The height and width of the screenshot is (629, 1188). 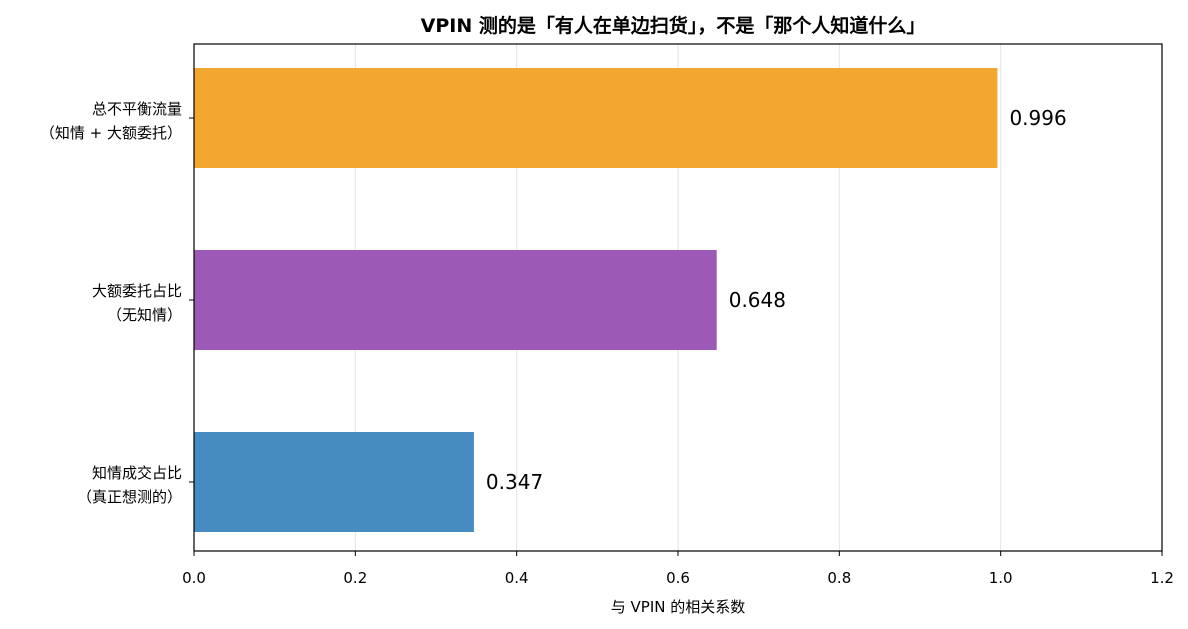 What do you see at coordinates (673, 25) in the screenshot?
I see `chart-title: VPIN 测的是「有人在单边扫货」，不是「那个人知道什么」` at bounding box center [673, 25].